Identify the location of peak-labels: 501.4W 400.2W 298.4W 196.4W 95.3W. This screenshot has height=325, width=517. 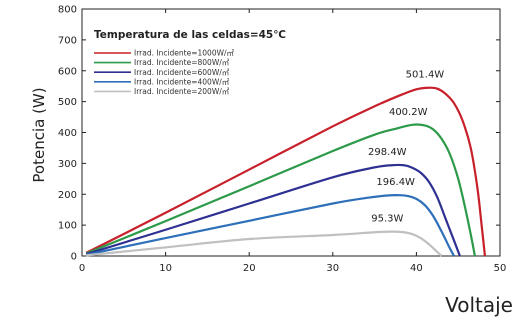
(406, 147).